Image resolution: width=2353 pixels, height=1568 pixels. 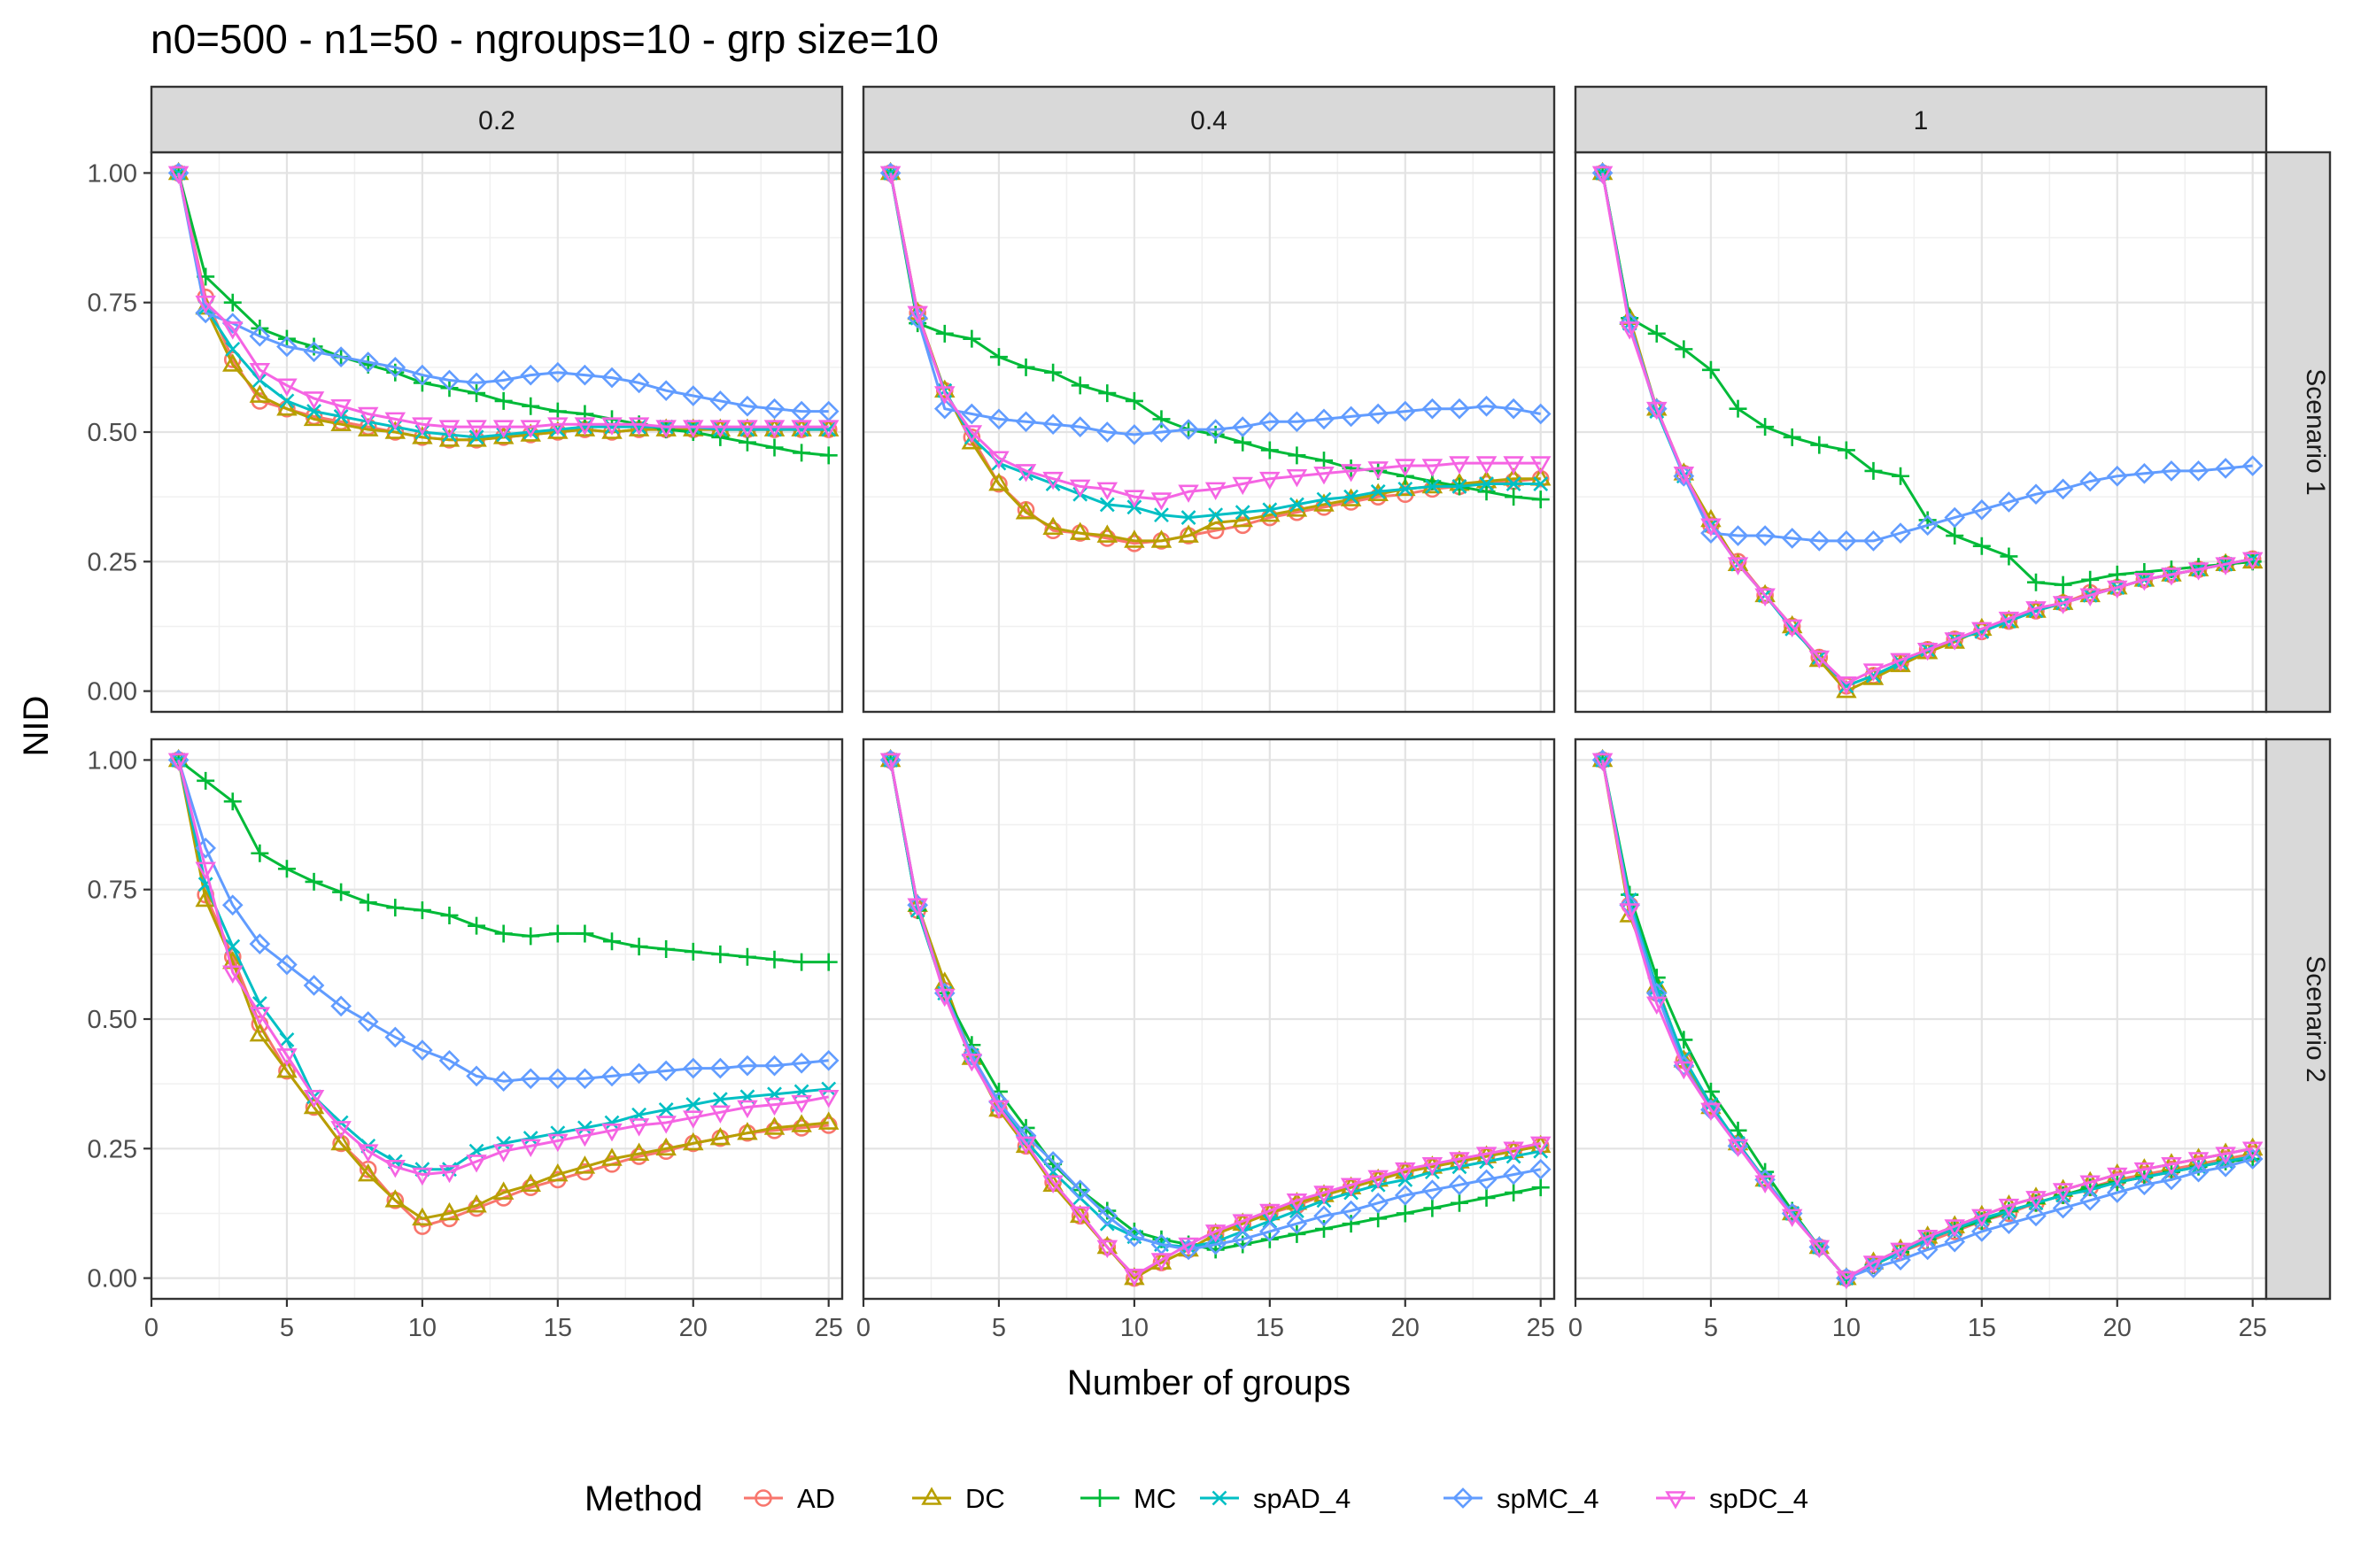 I want to click on legend-label: spDC_4, so click(x=1758, y=1499).